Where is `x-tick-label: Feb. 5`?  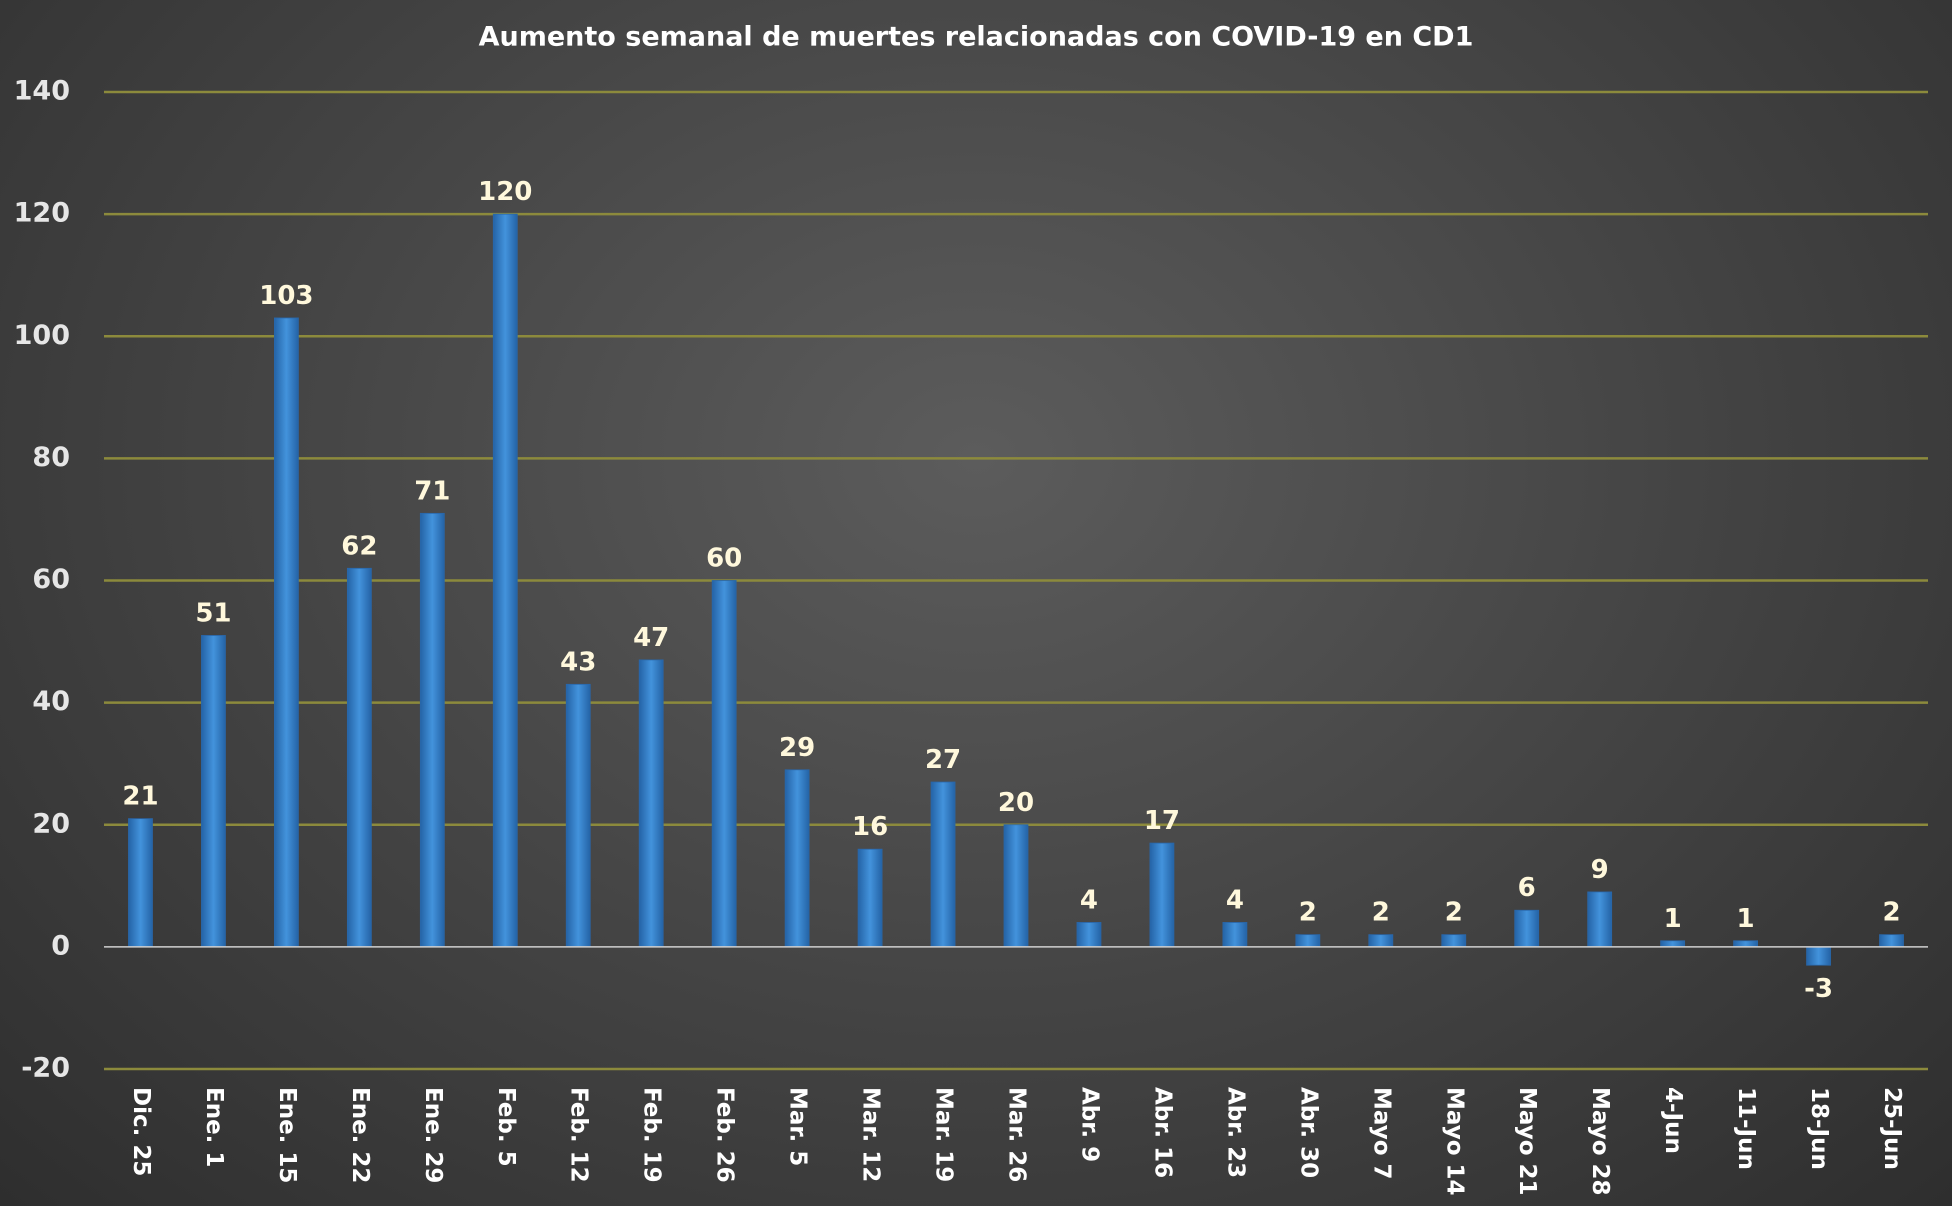 x-tick-label: Feb. 5 is located at coordinates (506, 1127).